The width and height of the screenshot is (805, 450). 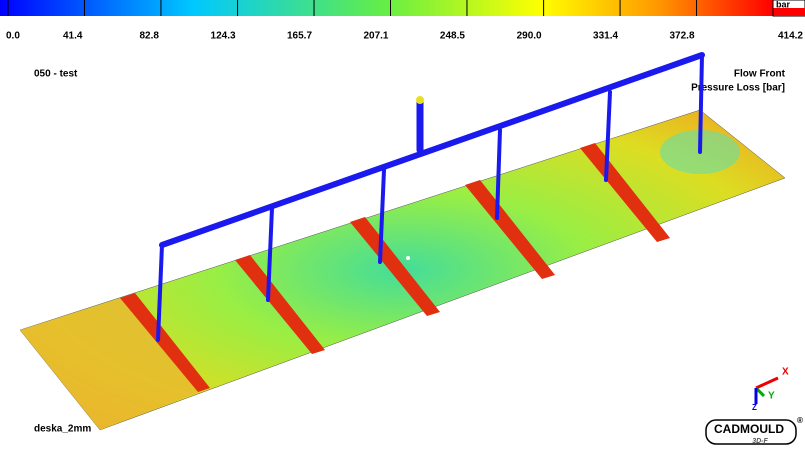 I want to click on colorbar-tick-label: 82.8, so click(x=149, y=36).